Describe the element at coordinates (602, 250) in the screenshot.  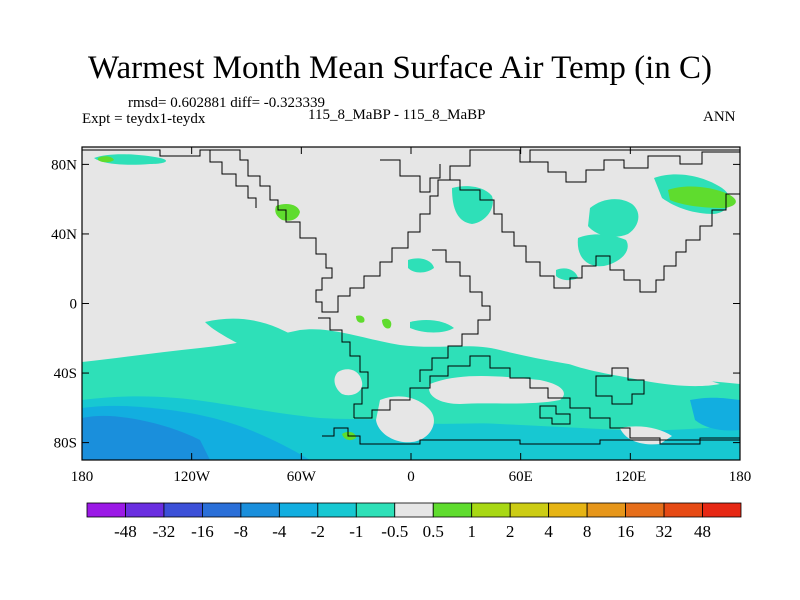
I see `field-region-central-asia` at that location.